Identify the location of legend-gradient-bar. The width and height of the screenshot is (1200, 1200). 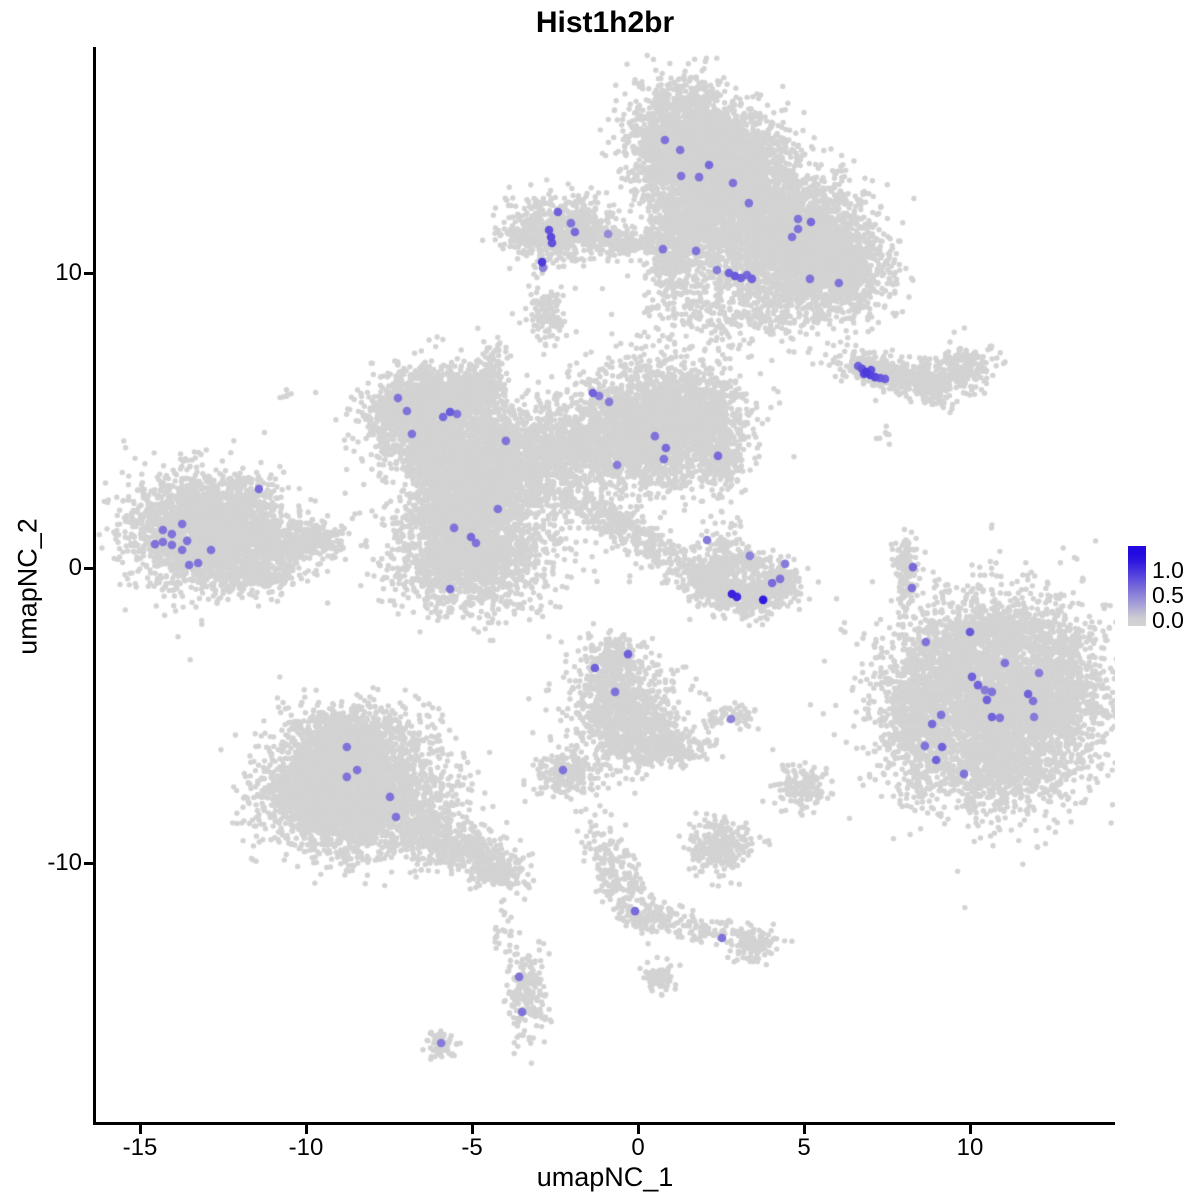
(1137, 586).